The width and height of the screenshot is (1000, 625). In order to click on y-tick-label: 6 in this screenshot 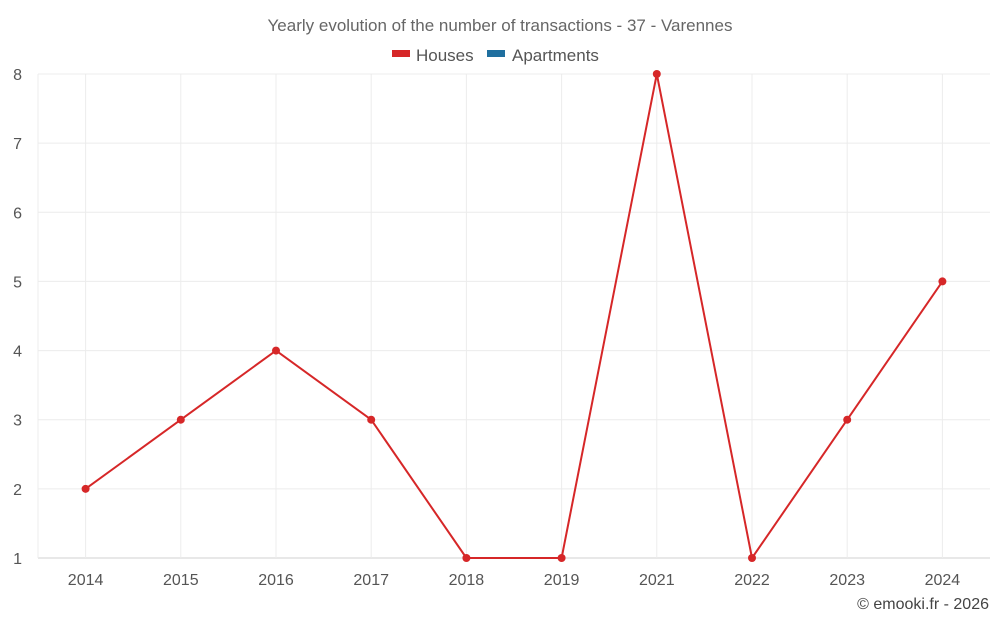, I will do `click(17, 213)`.